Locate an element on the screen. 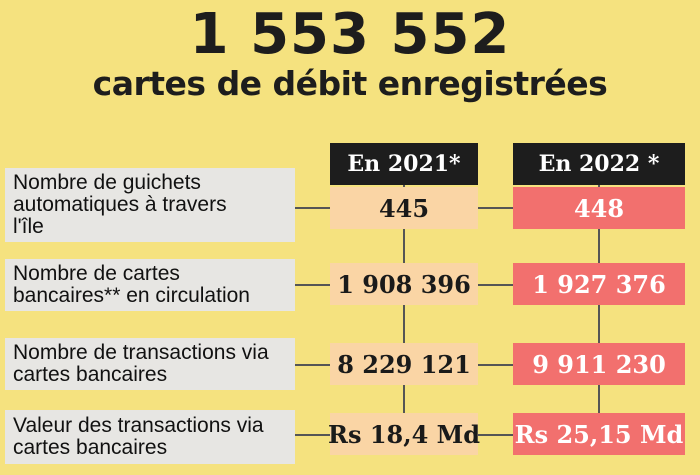 Image resolution: width=700 pixels, height=475 pixels. cell-2021-cards: 1 908 396 is located at coordinates (404, 284).